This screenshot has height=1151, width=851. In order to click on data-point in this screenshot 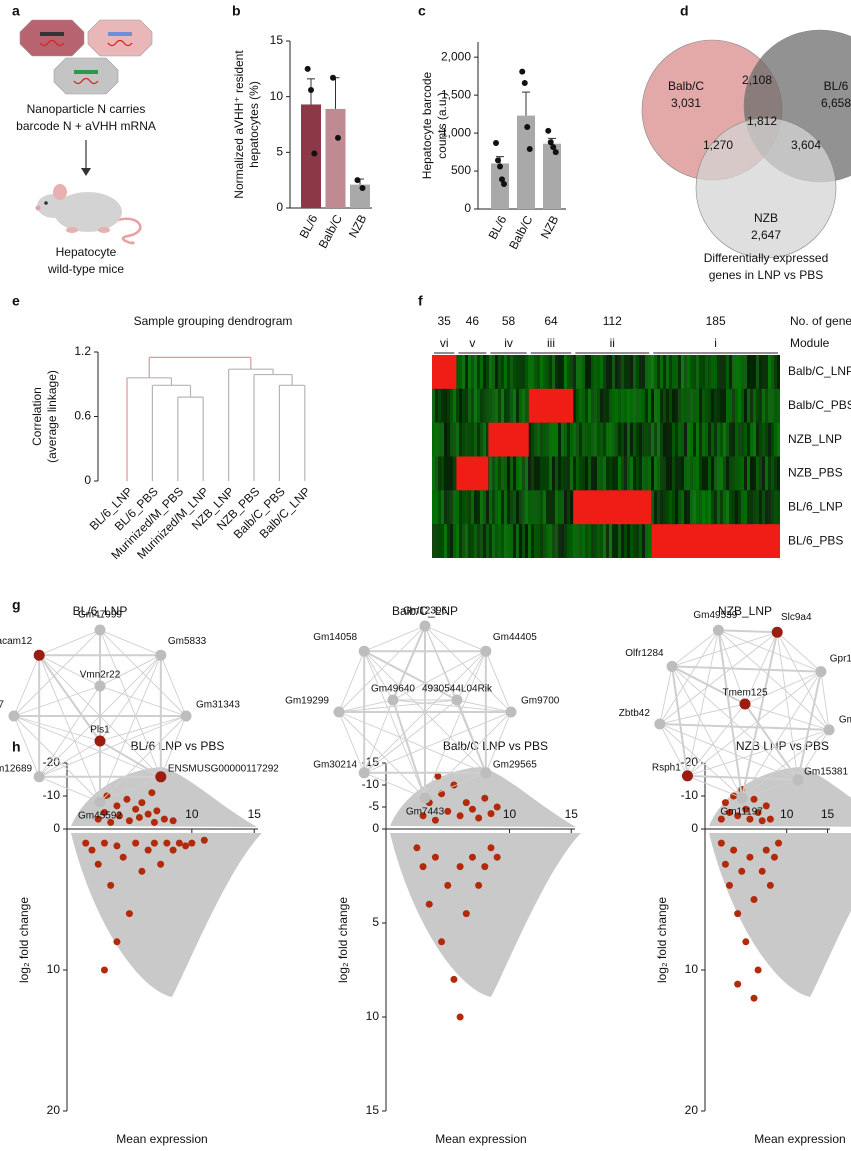, I will do `click(555, 152)`.